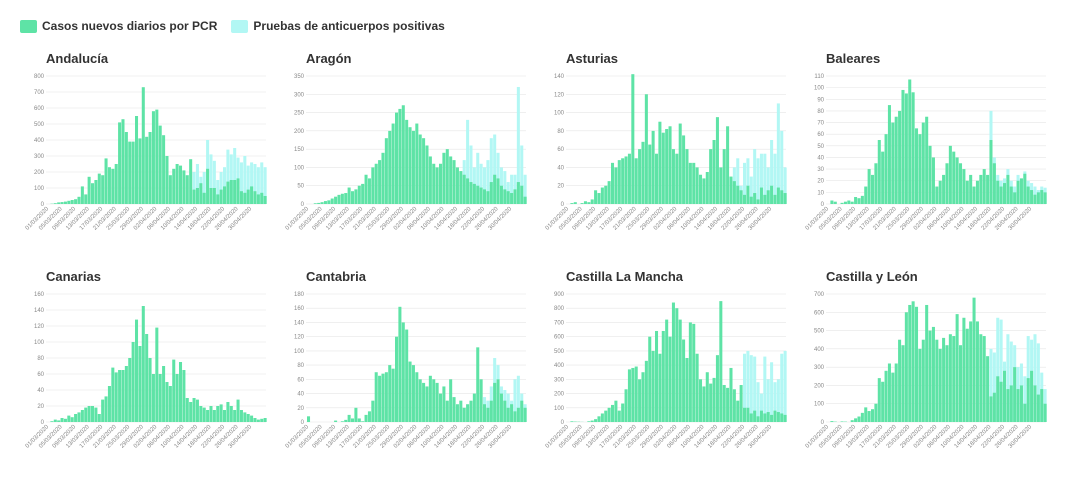 The height and width of the screenshot is (491, 1072). Describe the element at coordinates (872, 276) in the screenshot. I see `chart-title-castilla-y-leon: Castilla y León` at that location.